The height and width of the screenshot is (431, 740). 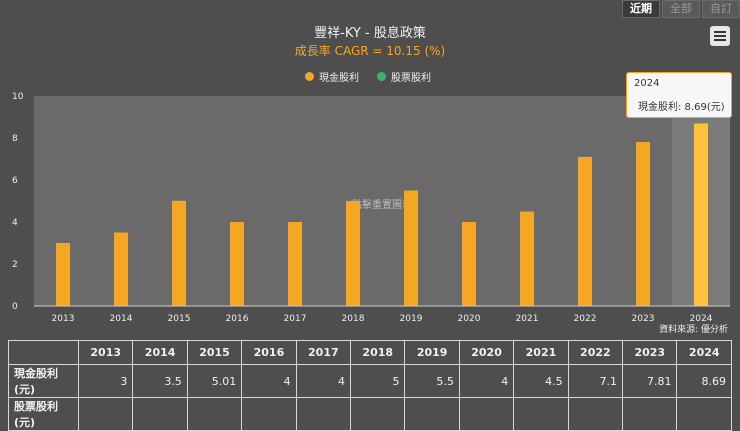 What do you see at coordinates (63, 319) in the screenshot?
I see `x-tick-label: 2013` at bounding box center [63, 319].